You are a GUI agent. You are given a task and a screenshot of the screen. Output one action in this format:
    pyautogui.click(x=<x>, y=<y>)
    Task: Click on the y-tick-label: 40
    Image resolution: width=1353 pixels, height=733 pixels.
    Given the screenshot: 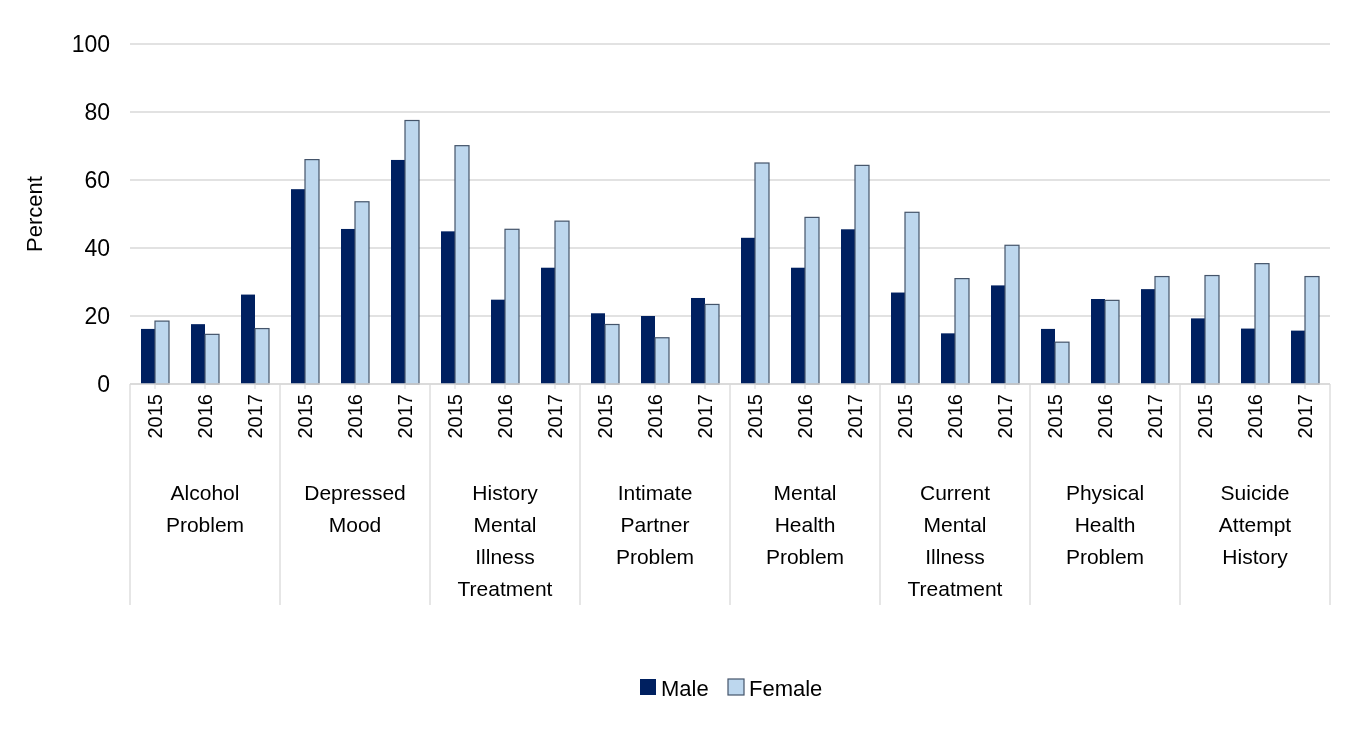 What is the action you would take?
    pyautogui.click(x=97, y=248)
    